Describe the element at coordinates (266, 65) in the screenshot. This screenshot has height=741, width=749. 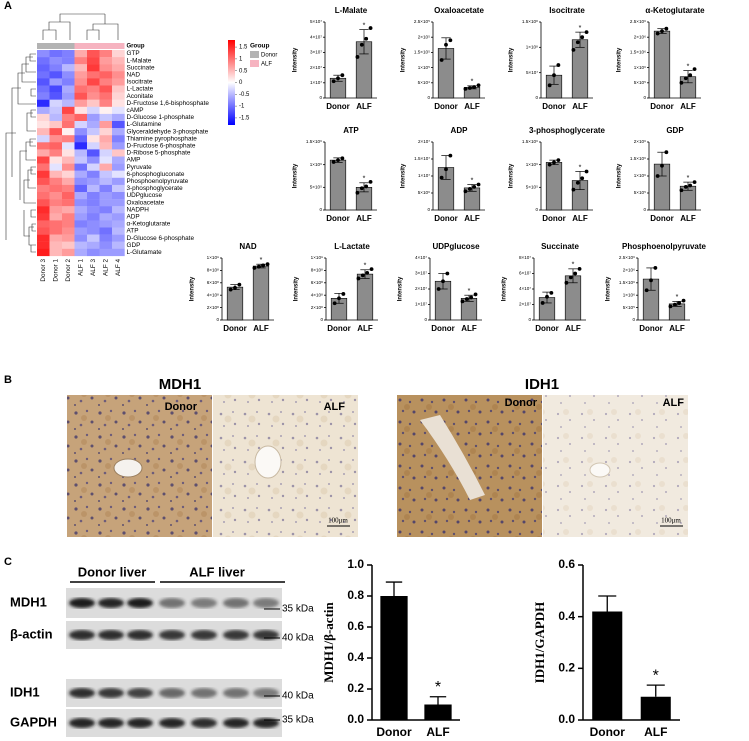
I see `legend-label: ALF` at that location.